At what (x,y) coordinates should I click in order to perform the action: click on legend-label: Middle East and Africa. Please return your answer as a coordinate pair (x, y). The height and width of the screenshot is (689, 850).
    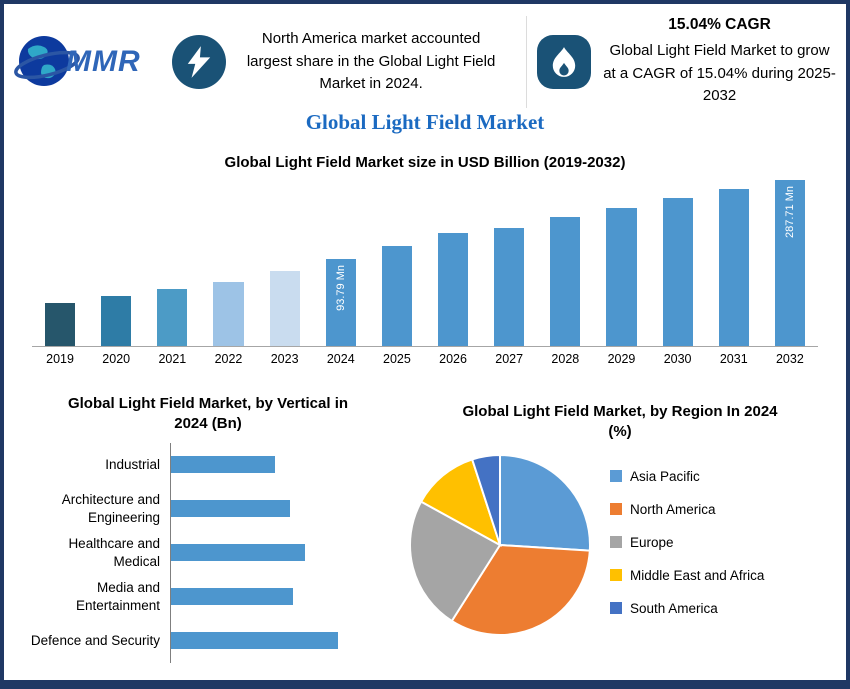
    Looking at the image, I should click on (697, 575).